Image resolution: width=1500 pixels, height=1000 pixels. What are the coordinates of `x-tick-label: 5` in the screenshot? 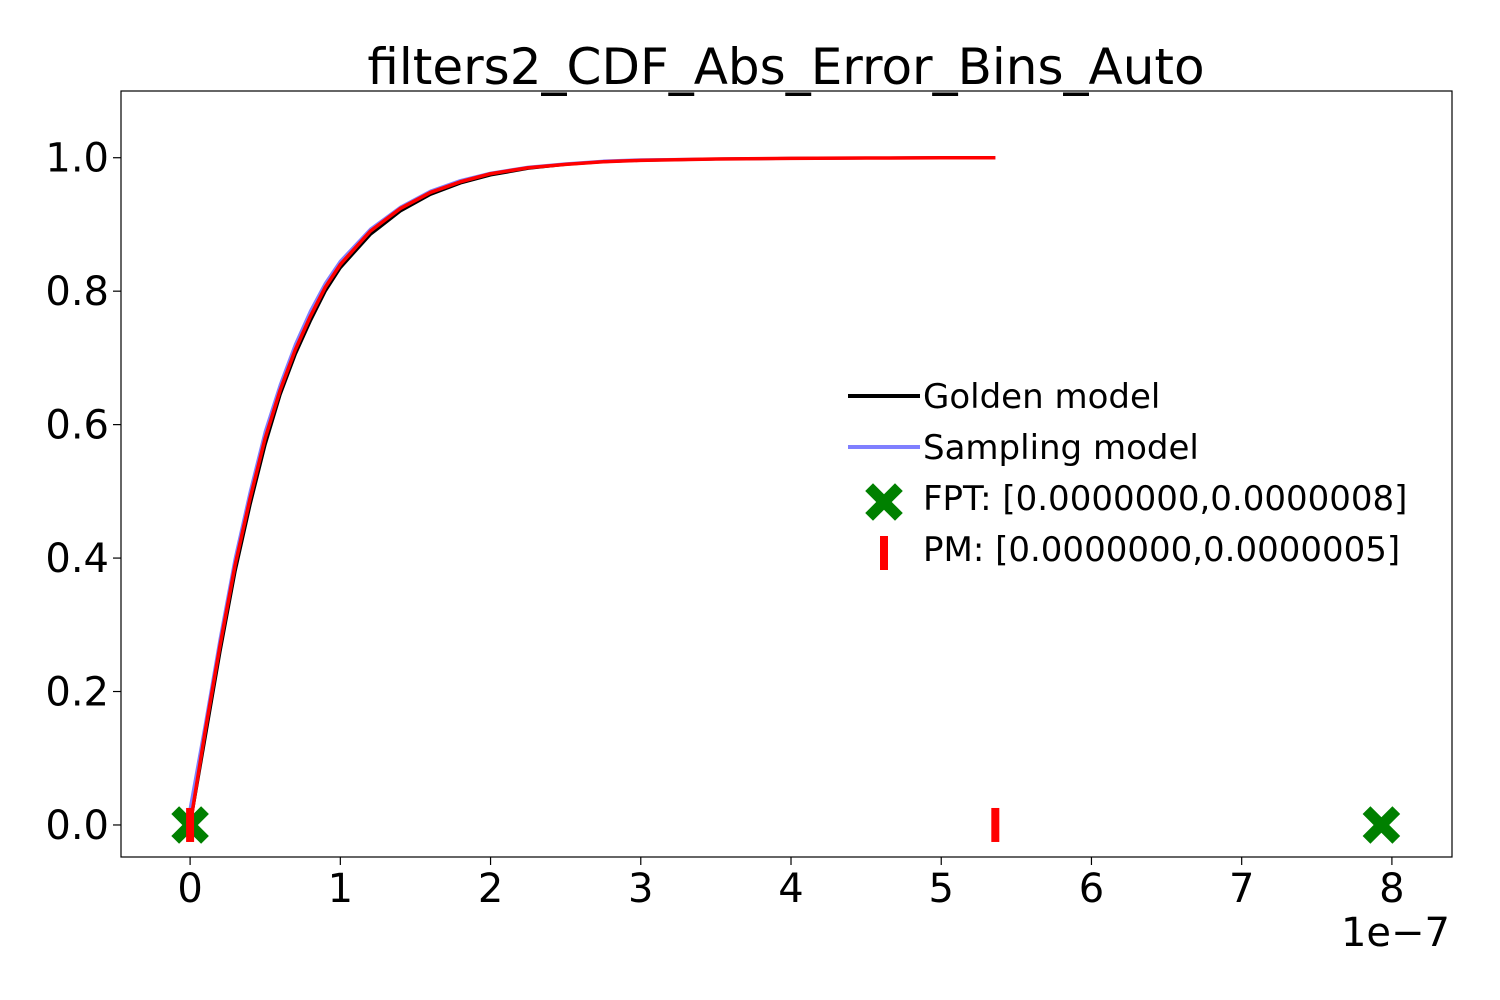 It's located at (941, 889).